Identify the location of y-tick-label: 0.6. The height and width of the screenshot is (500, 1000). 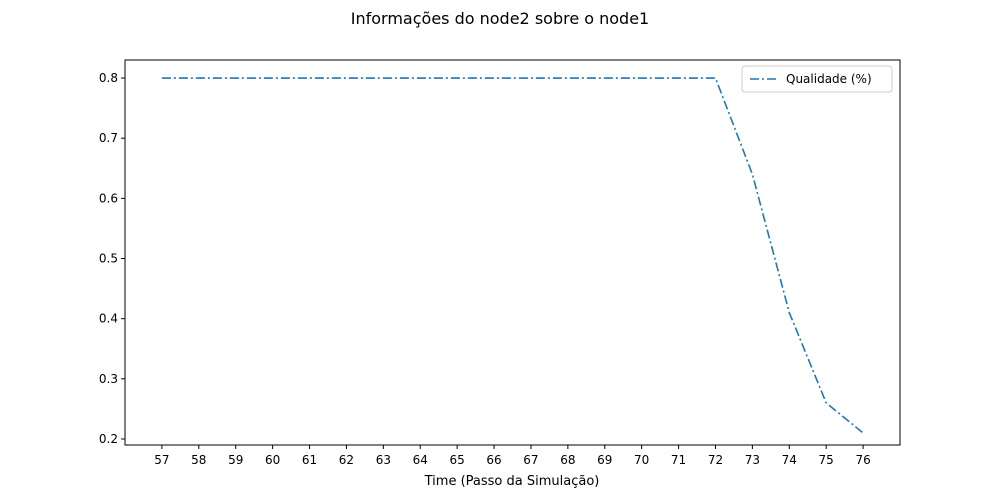
(108, 198).